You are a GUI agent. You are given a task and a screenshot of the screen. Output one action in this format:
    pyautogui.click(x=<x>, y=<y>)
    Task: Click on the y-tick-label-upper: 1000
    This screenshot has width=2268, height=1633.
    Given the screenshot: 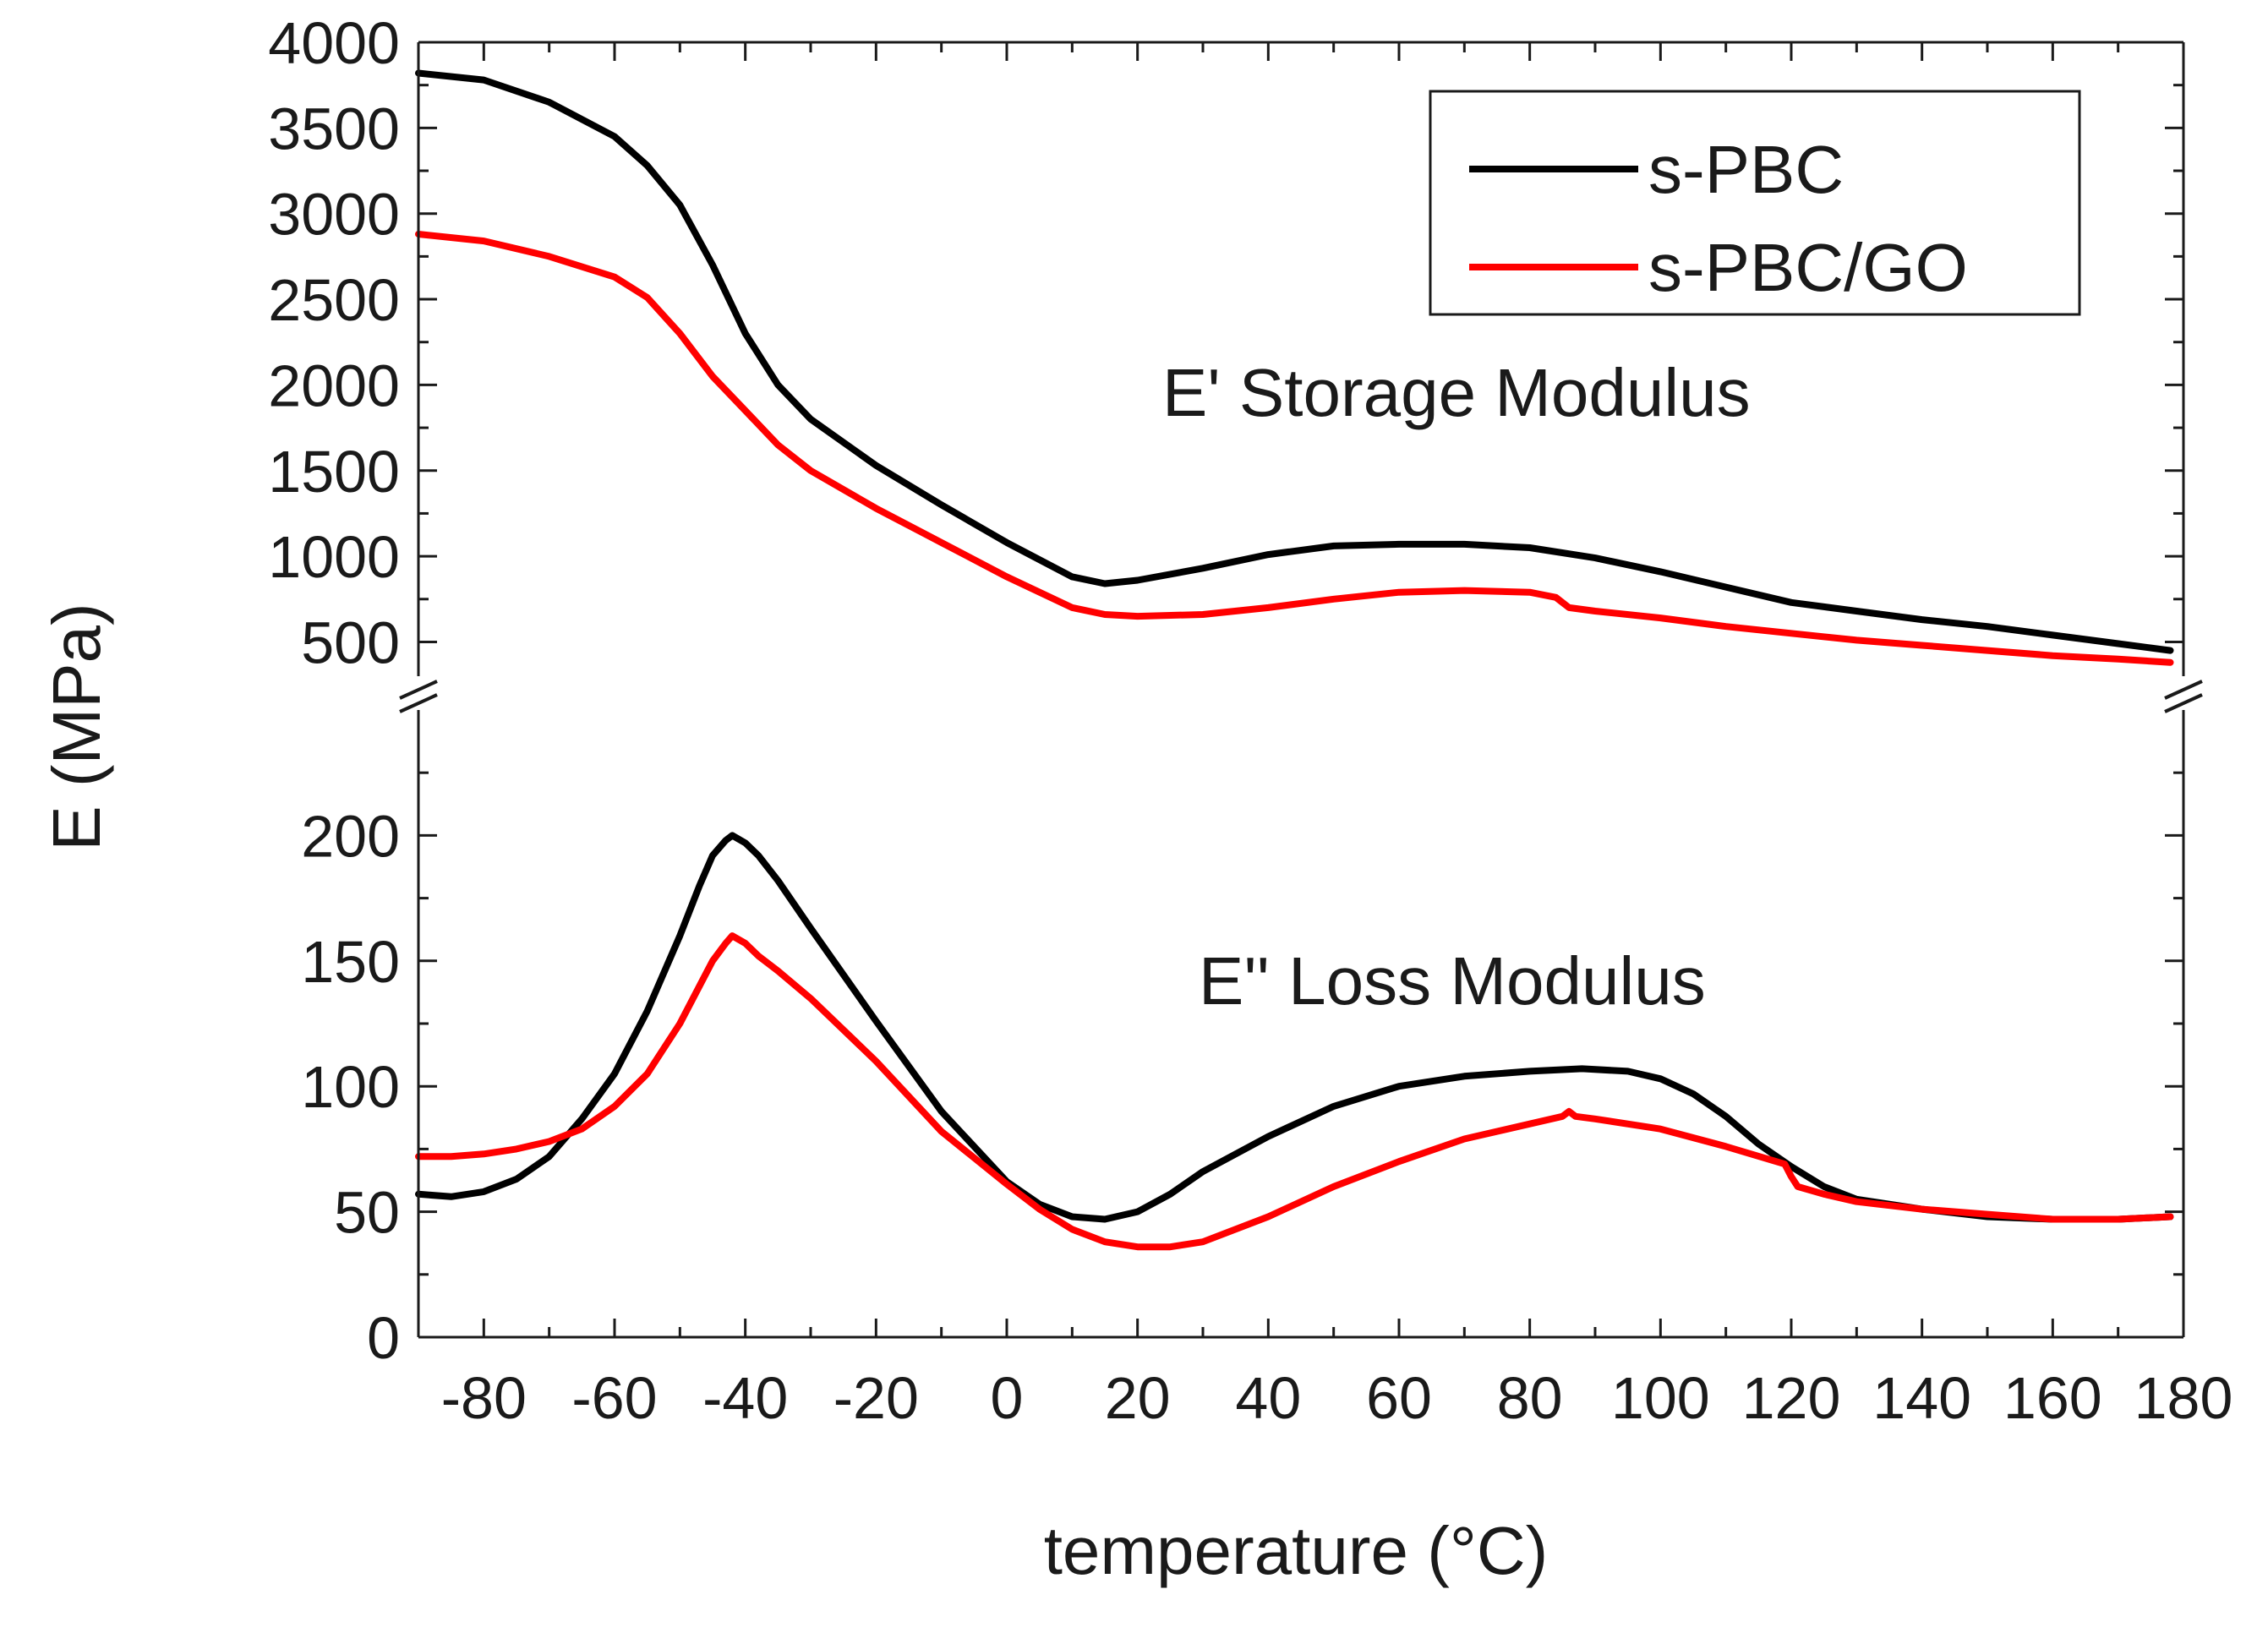 What is the action you would take?
    pyautogui.click(x=334, y=557)
    